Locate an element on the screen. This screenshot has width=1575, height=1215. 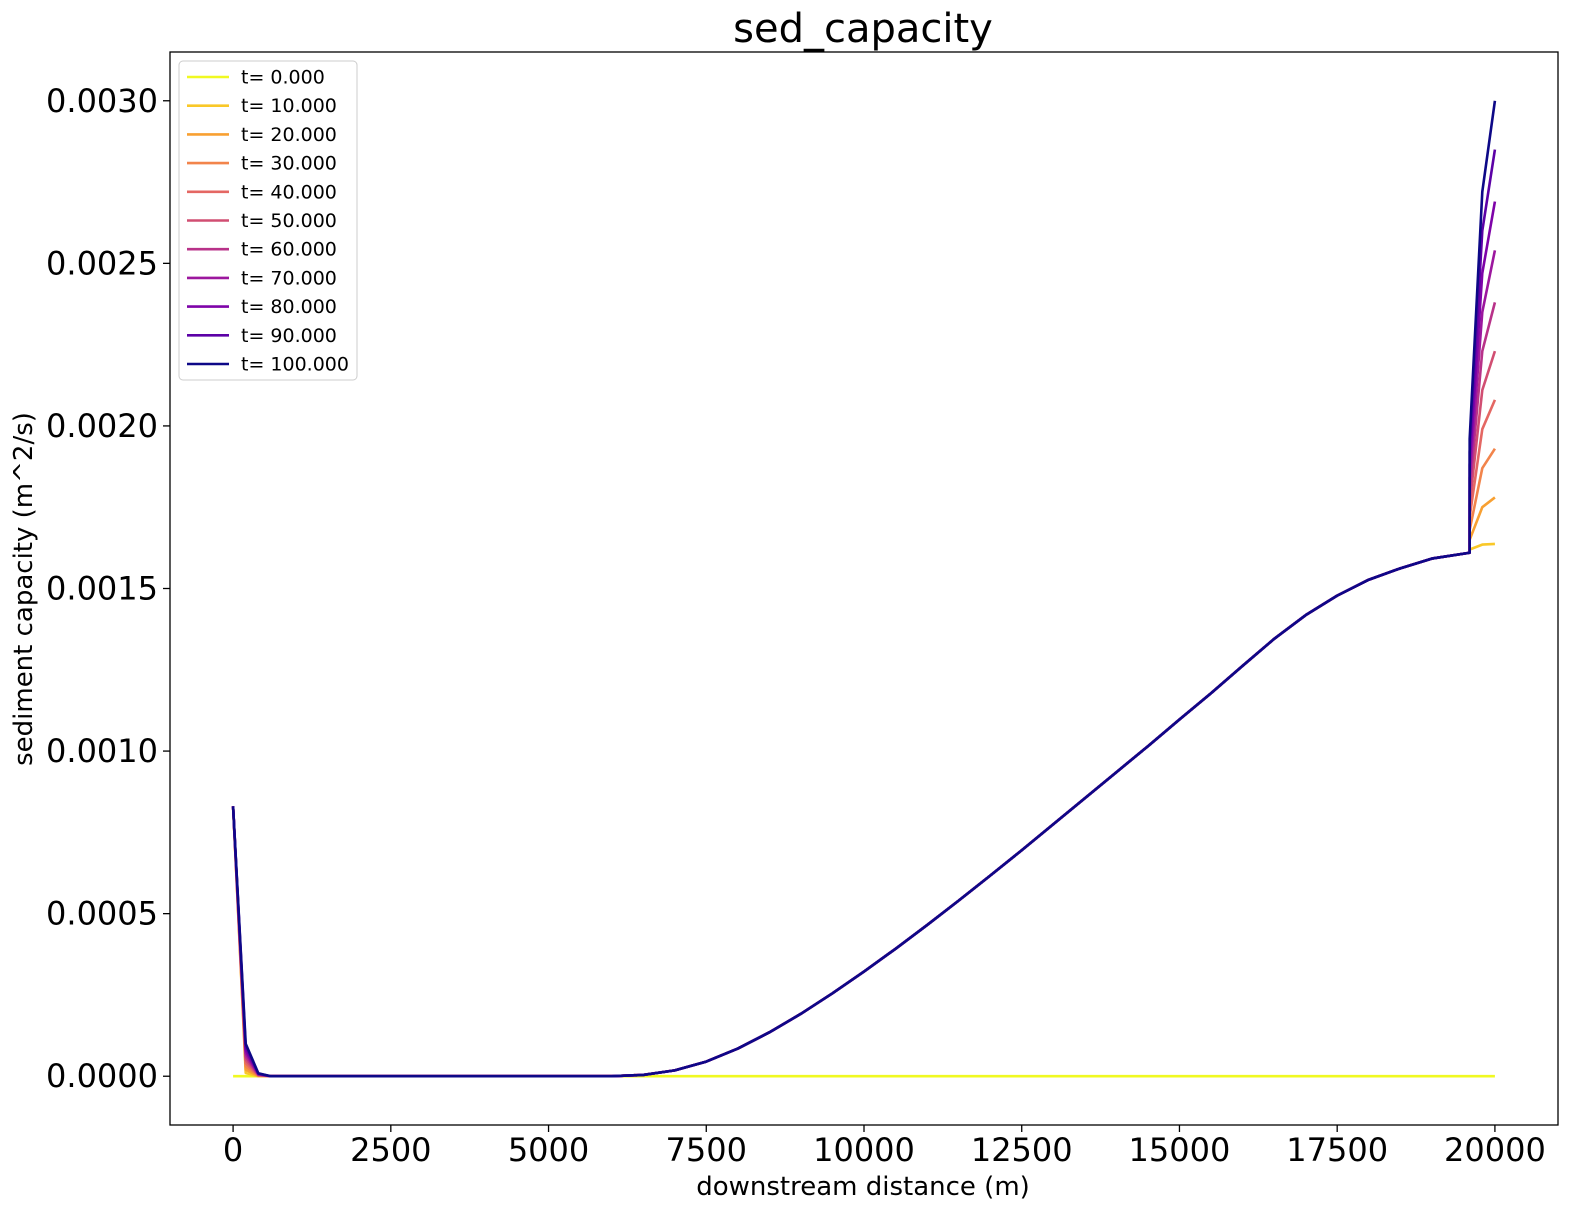
legend-label: t= 0.000 is located at coordinates (283, 78).